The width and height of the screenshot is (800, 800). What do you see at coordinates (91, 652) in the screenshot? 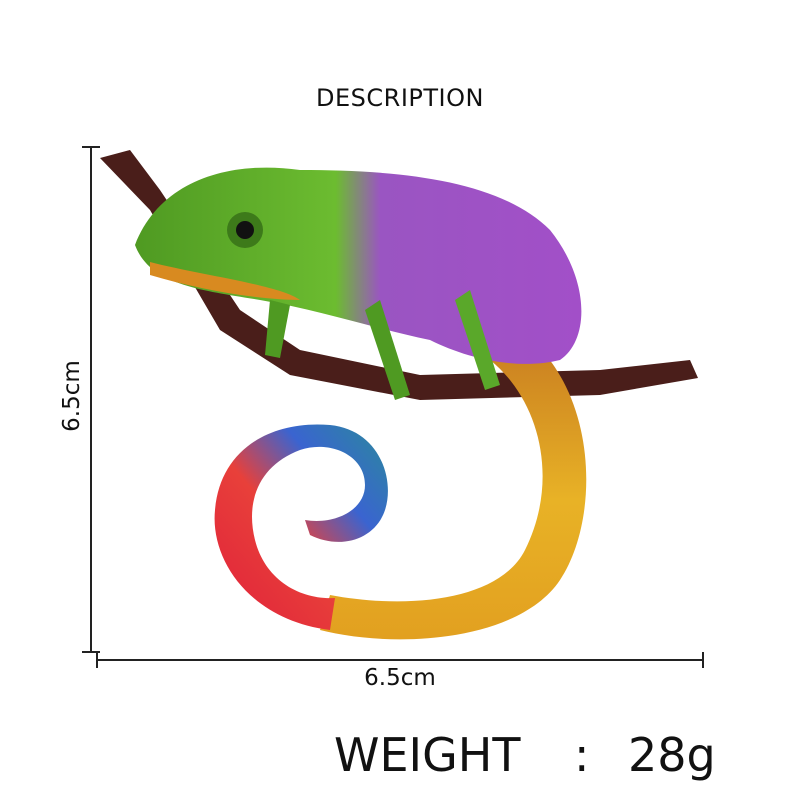
I see `height-tick-bottom` at bounding box center [91, 652].